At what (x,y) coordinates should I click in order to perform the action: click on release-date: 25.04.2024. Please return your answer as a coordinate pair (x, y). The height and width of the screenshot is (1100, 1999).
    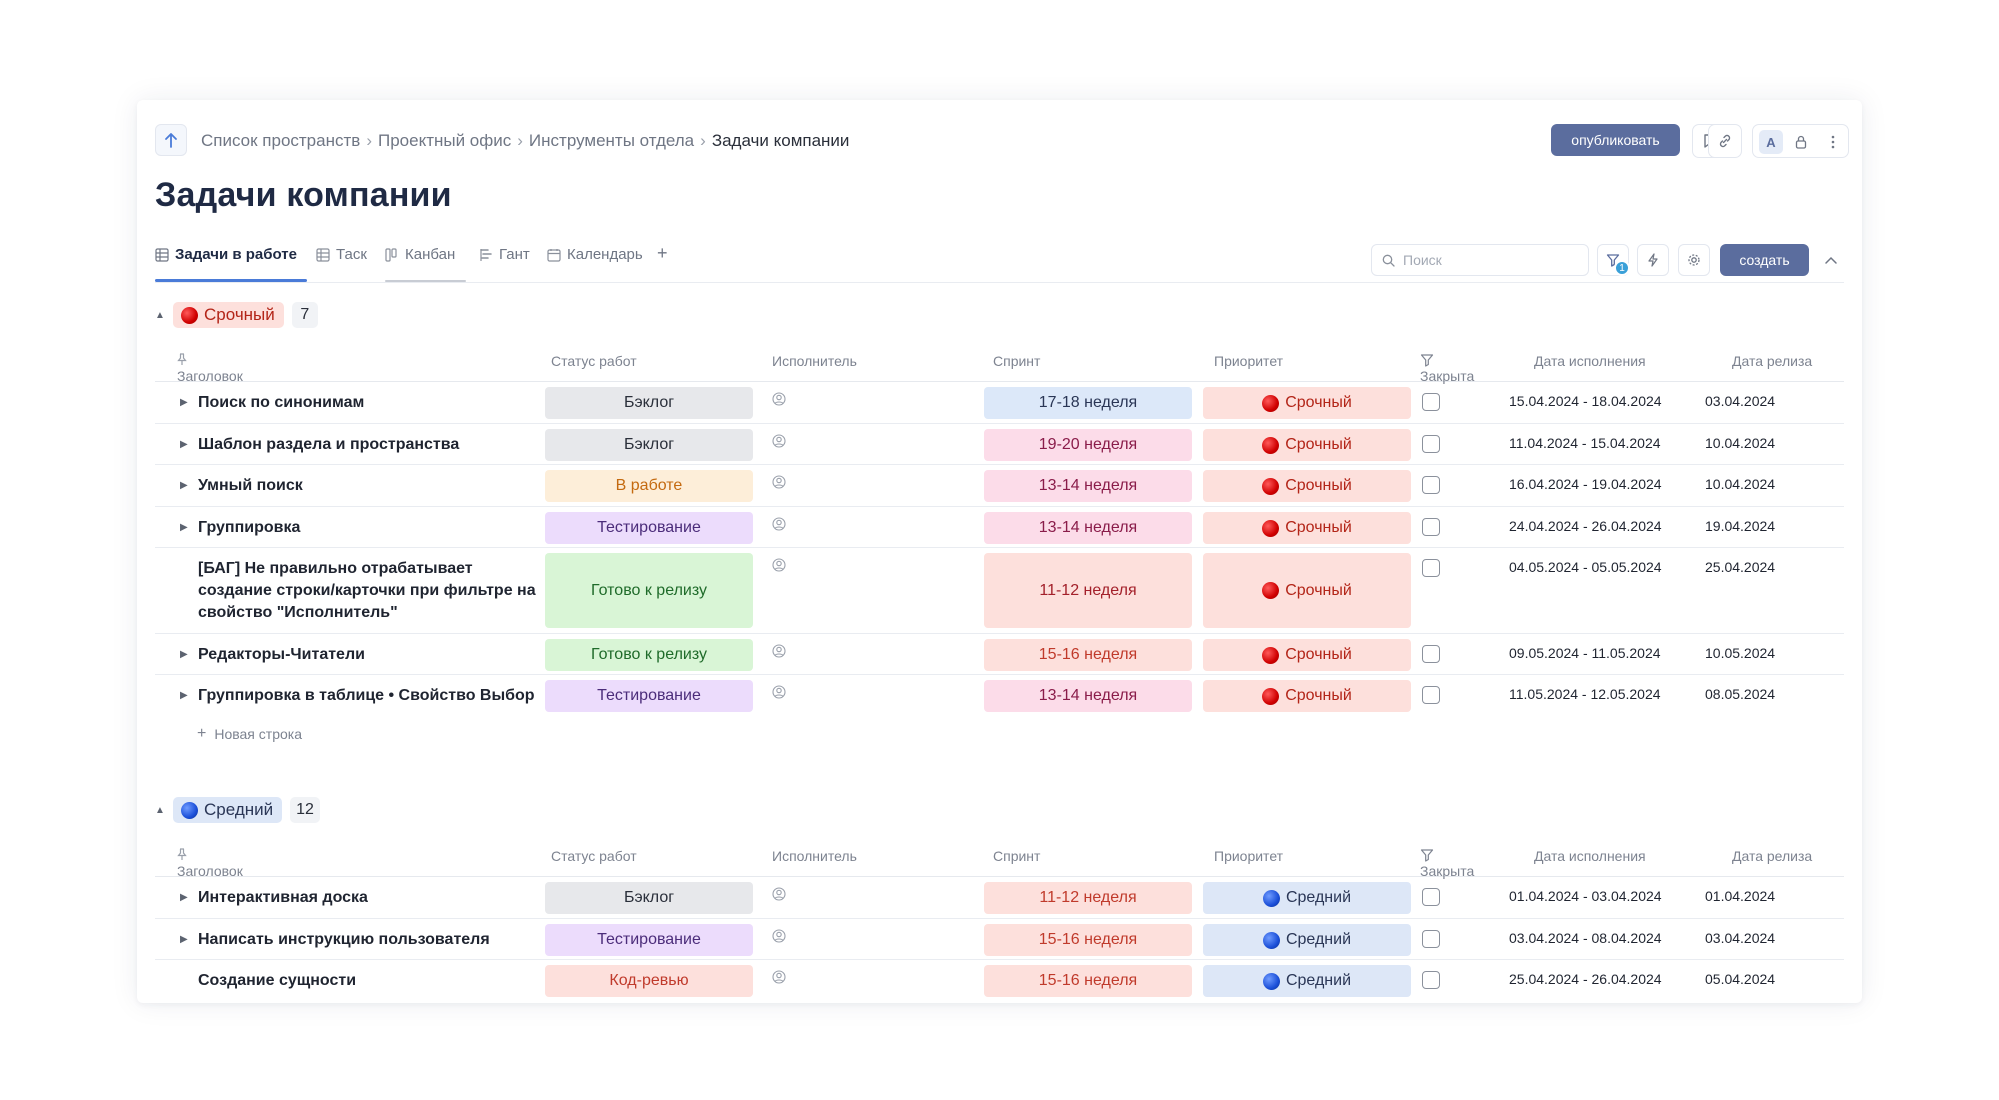
    Looking at the image, I should click on (1740, 567).